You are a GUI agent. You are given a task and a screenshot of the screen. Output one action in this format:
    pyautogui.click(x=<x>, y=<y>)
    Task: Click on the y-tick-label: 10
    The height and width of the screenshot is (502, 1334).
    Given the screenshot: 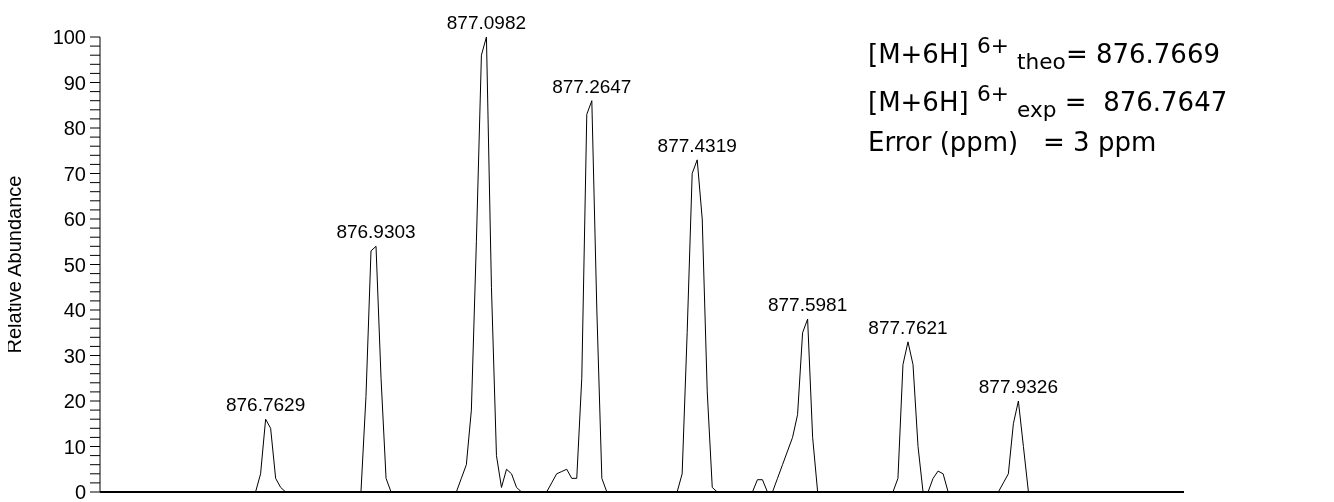 What is the action you would take?
    pyautogui.click(x=74, y=446)
    